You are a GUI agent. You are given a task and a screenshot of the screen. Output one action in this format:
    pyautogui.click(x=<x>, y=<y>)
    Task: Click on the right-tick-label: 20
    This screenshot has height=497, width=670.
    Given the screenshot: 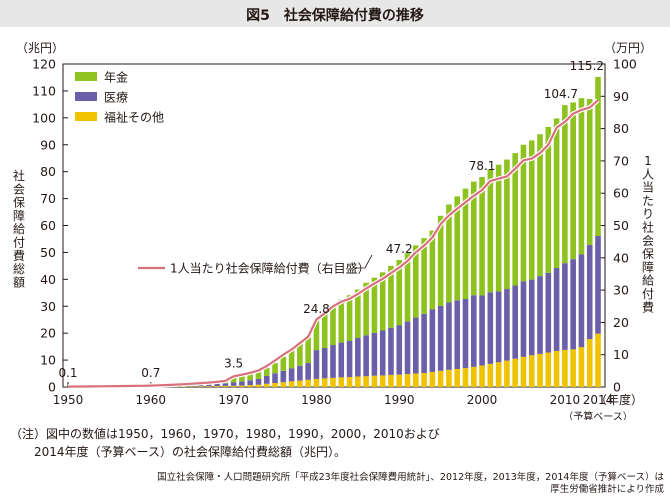 What is the action you would take?
    pyautogui.click(x=621, y=322)
    